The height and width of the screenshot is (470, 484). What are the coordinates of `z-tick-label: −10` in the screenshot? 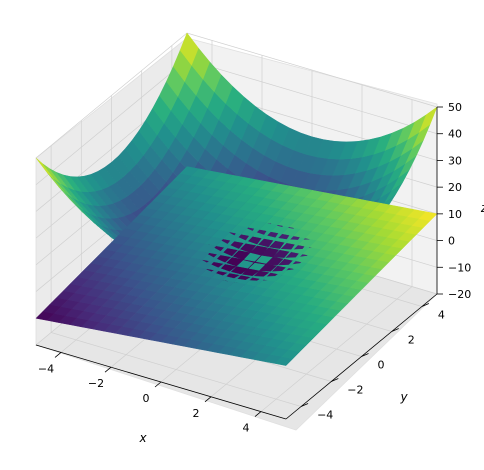 It's located at (459, 267).